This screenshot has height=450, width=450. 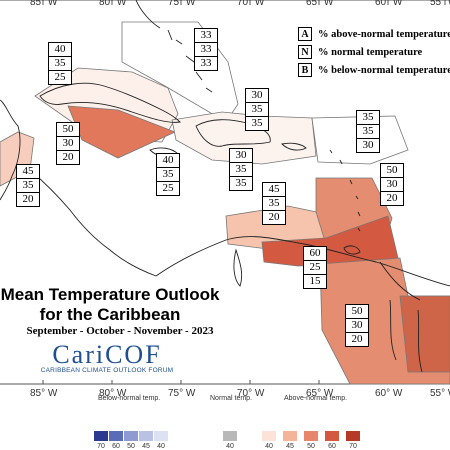 I want to click on caricof-logo-name: CariCOF, so click(x=107, y=354).